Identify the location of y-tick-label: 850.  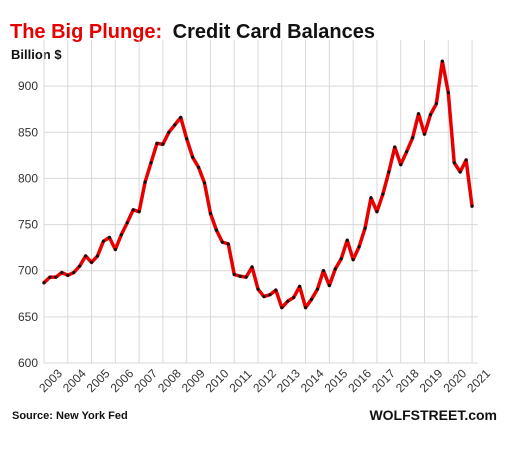
(28, 132).